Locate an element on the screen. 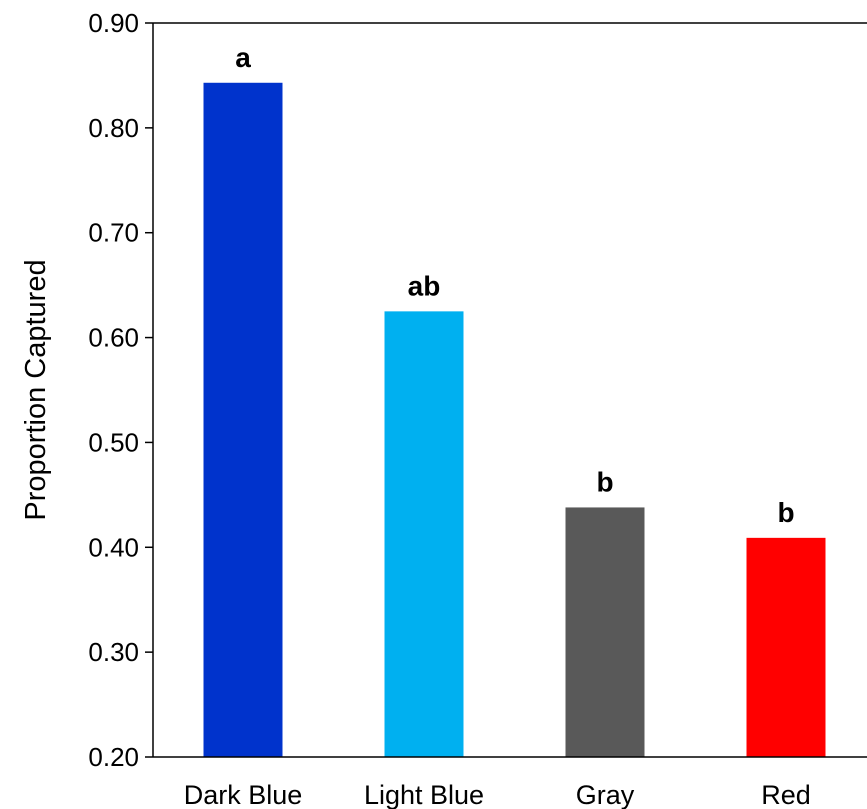 Image resolution: width=867 pixels, height=809 pixels. y-tick-label: 0.70 is located at coordinates (113, 233).